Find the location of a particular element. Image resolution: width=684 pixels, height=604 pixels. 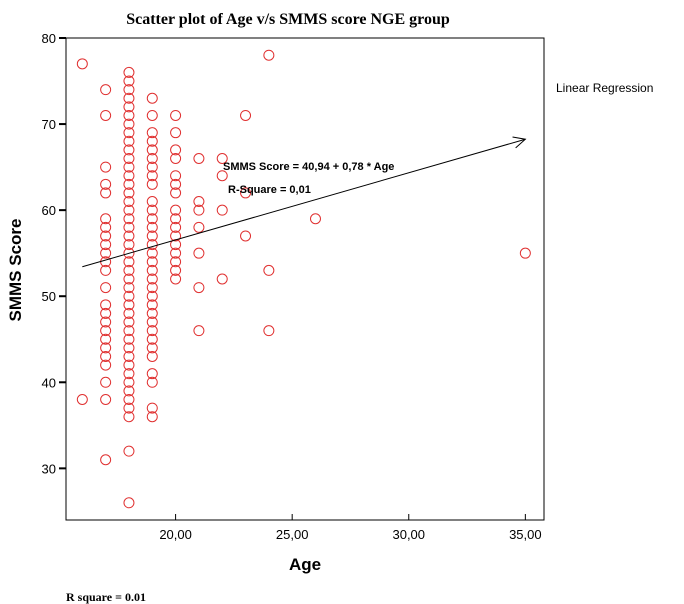

x-axis: 20,00 25,00 30,00 35,00 is located at coordinates (350, 528).